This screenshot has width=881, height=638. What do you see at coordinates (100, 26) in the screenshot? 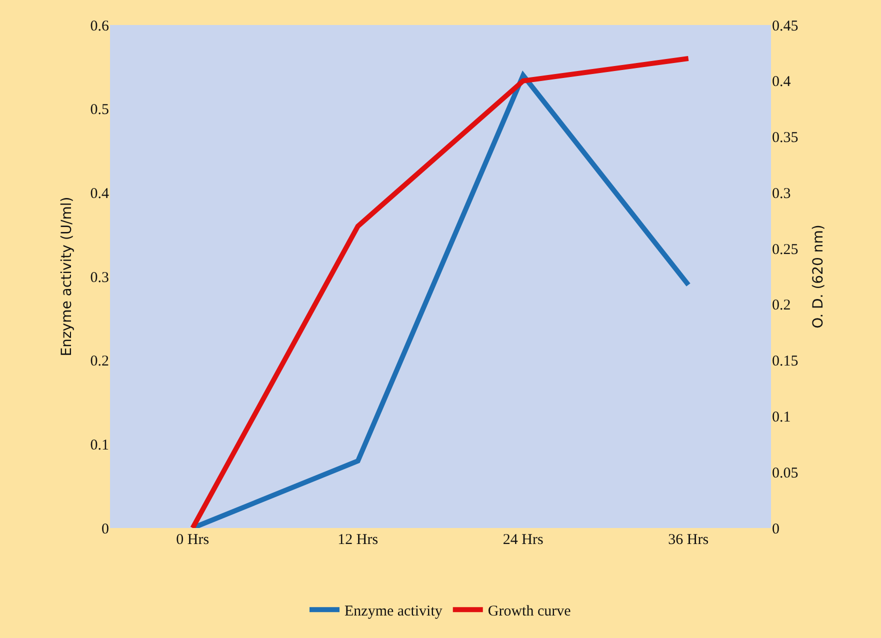
I see `y-tick-label: 0.6` at bounding box center [100, 26].